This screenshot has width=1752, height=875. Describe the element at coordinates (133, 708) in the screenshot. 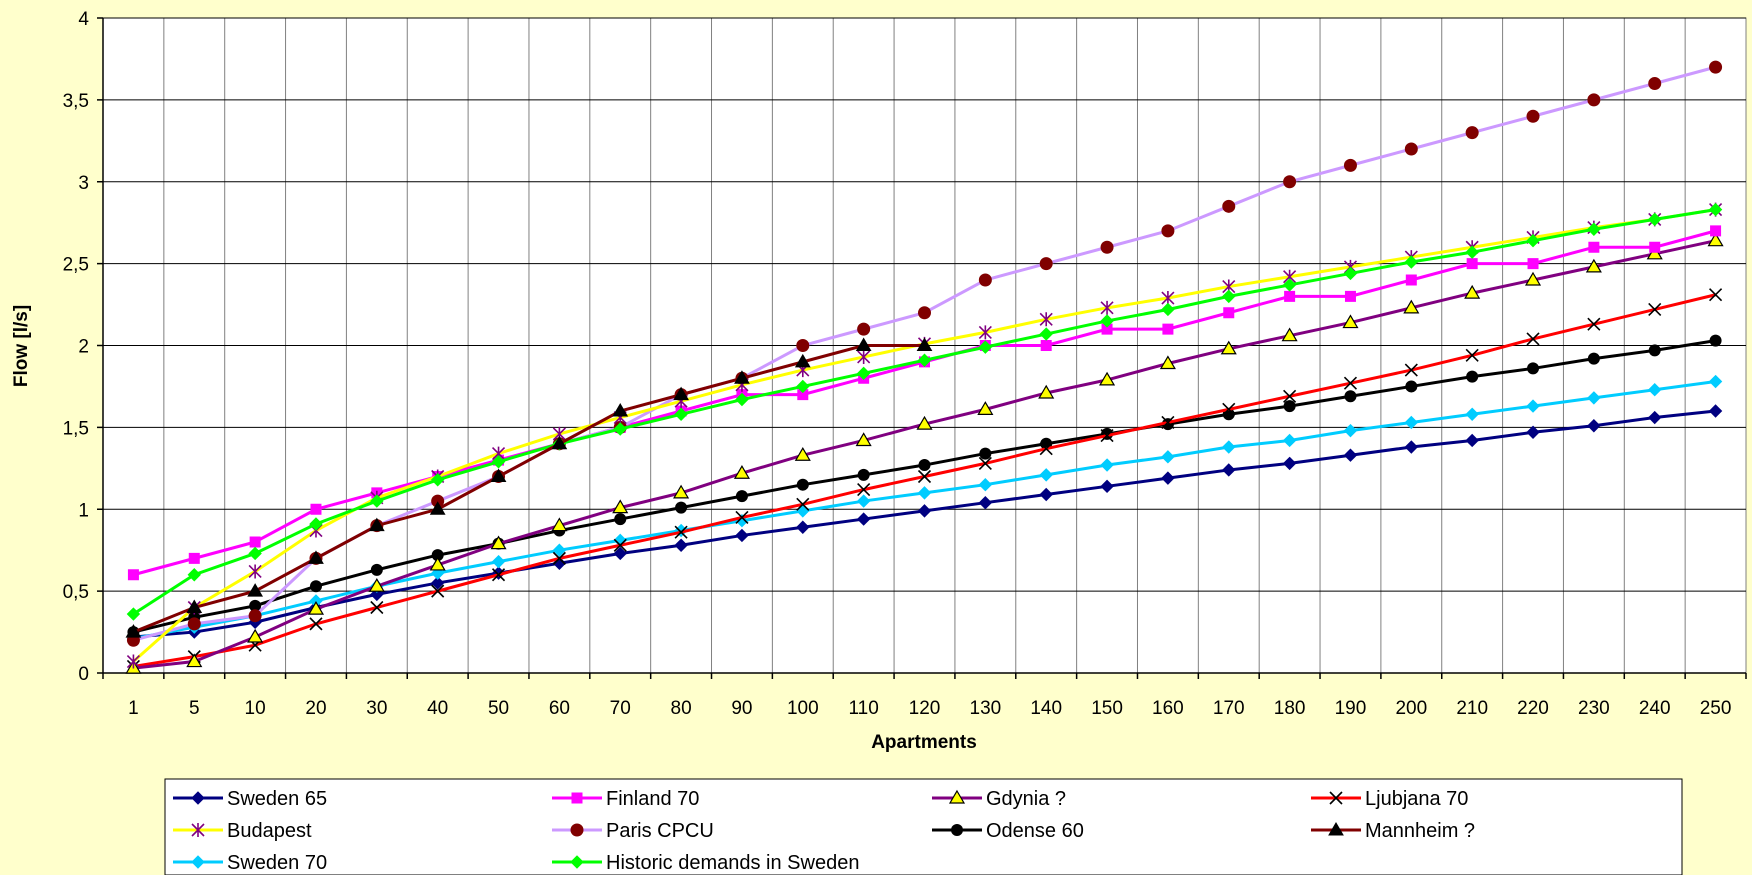

I see `x-tick-label: 1` at that location.